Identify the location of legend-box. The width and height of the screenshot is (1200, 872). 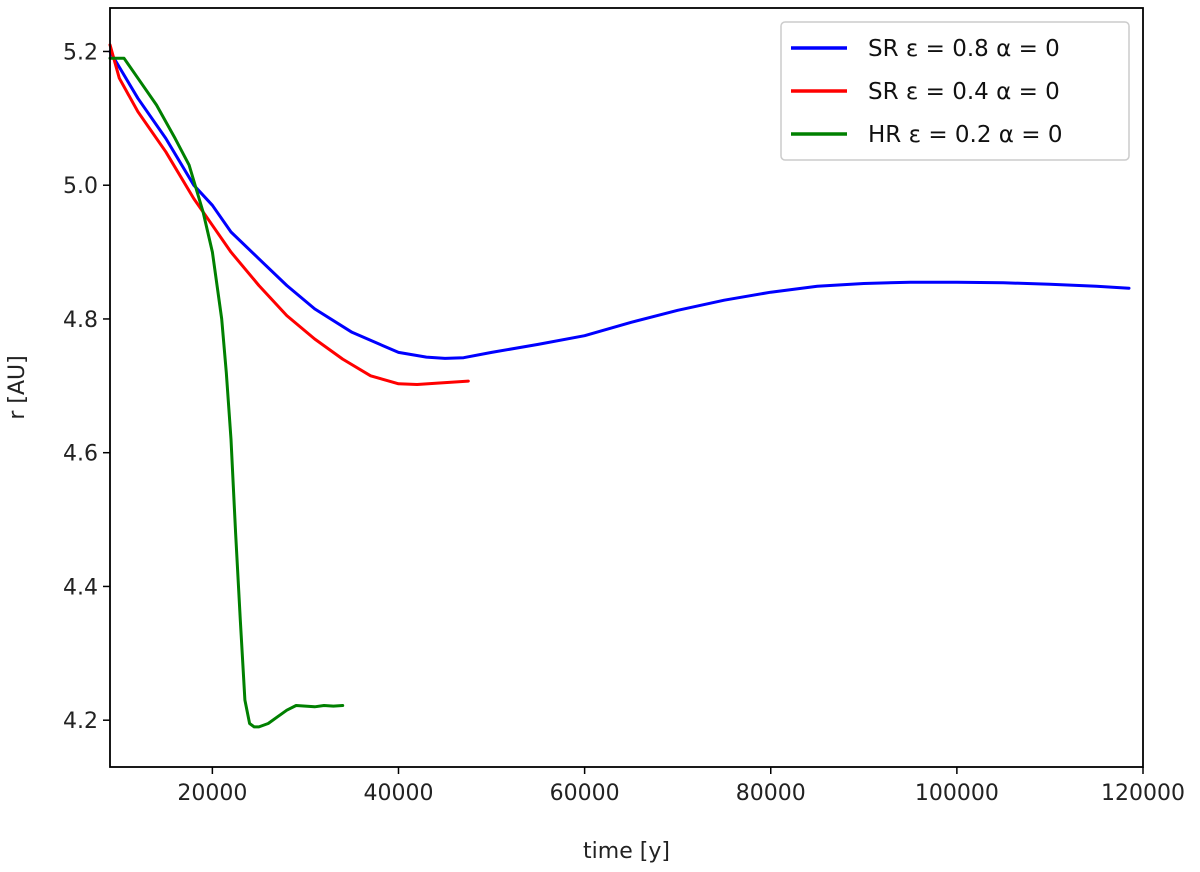
(955, 91).